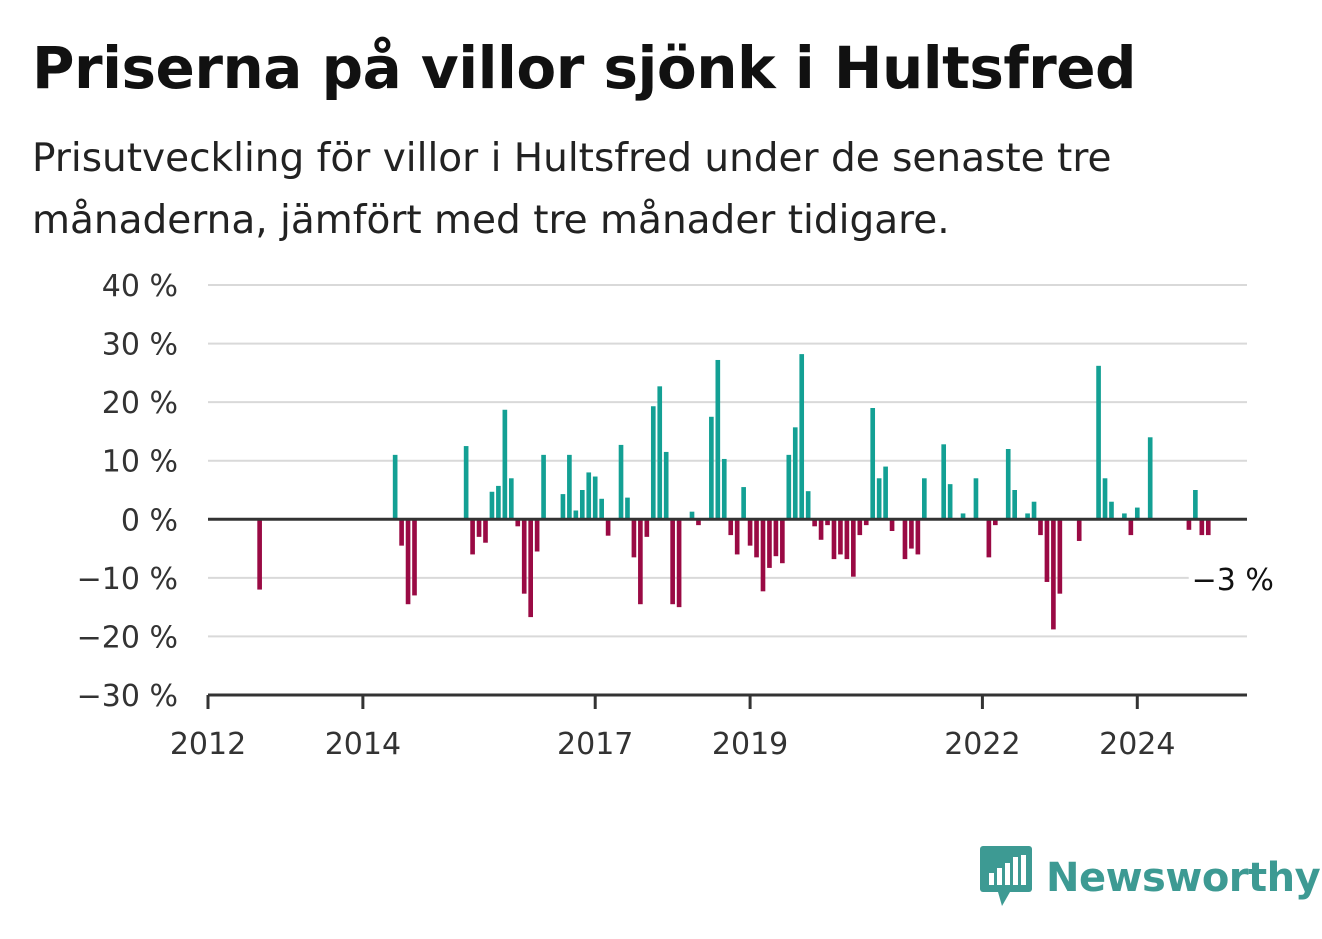  Describe the element at coordinates (1183, 878) in the screenshot. I see `brand-name: Newsworthy` at that location.